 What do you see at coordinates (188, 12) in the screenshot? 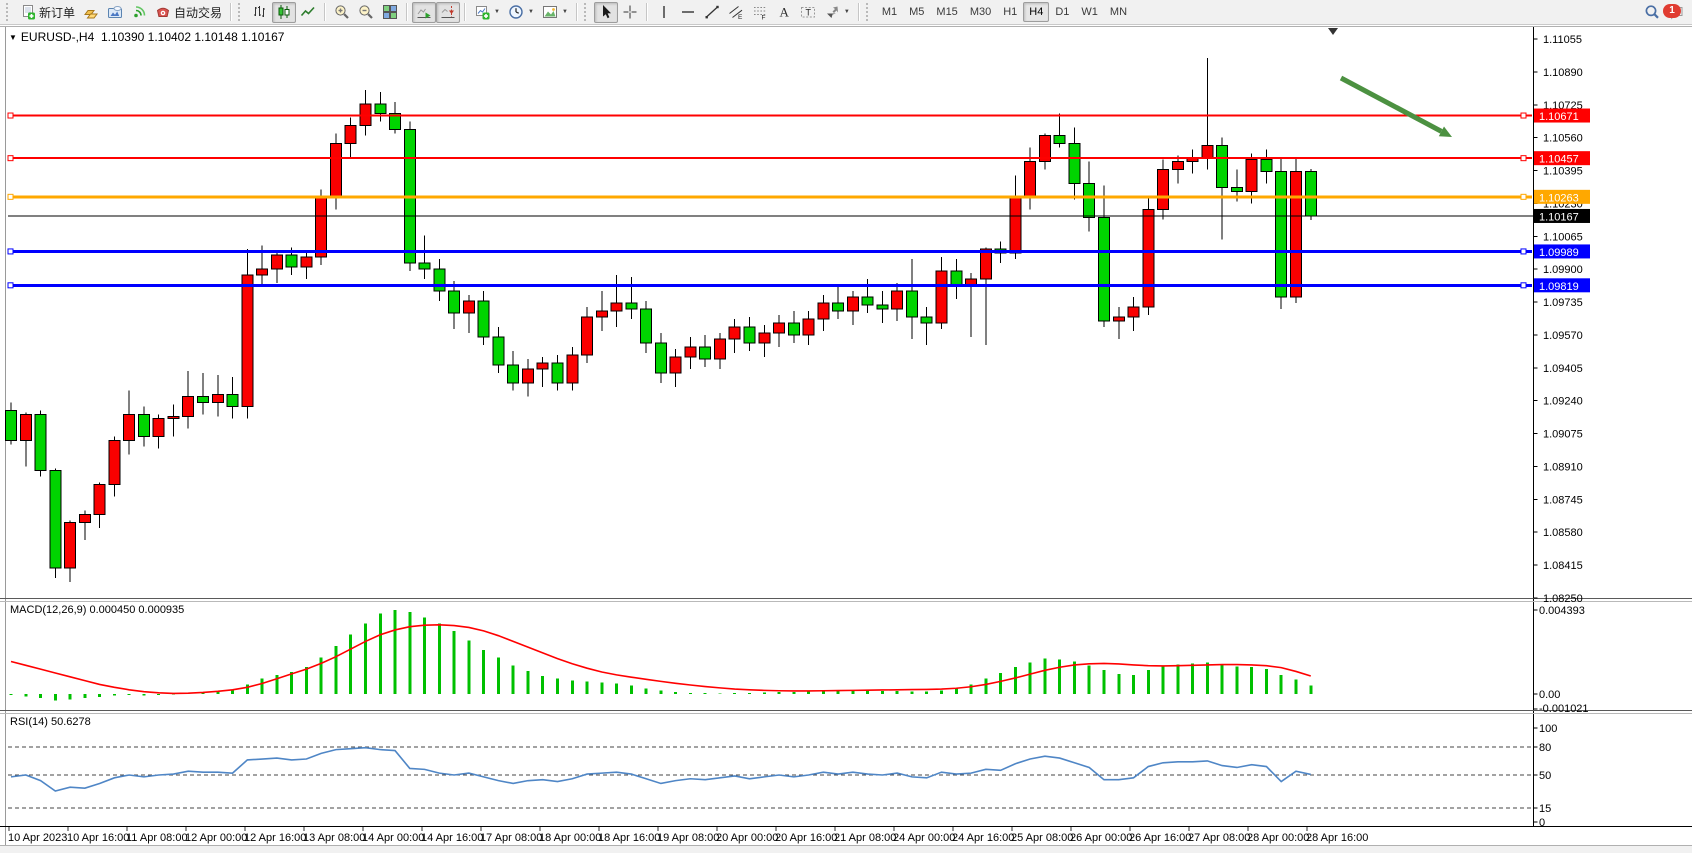
I see `auto-trading-button: 自动交易` at bounding box center [188, 12].